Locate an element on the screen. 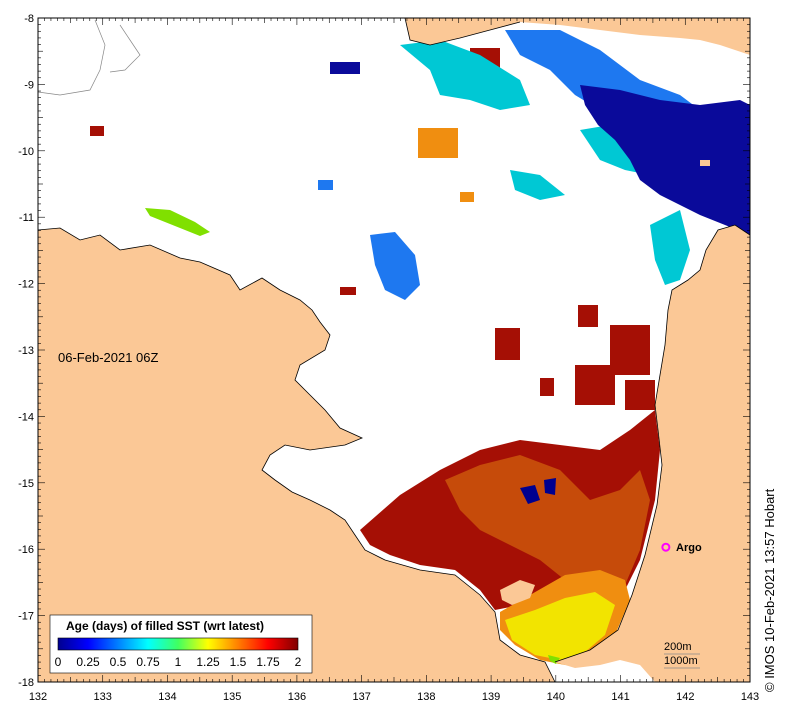 Image resolution: width=791 pixels, height=716 pixels. argo-float-marker is located at coordinates (666, 547).